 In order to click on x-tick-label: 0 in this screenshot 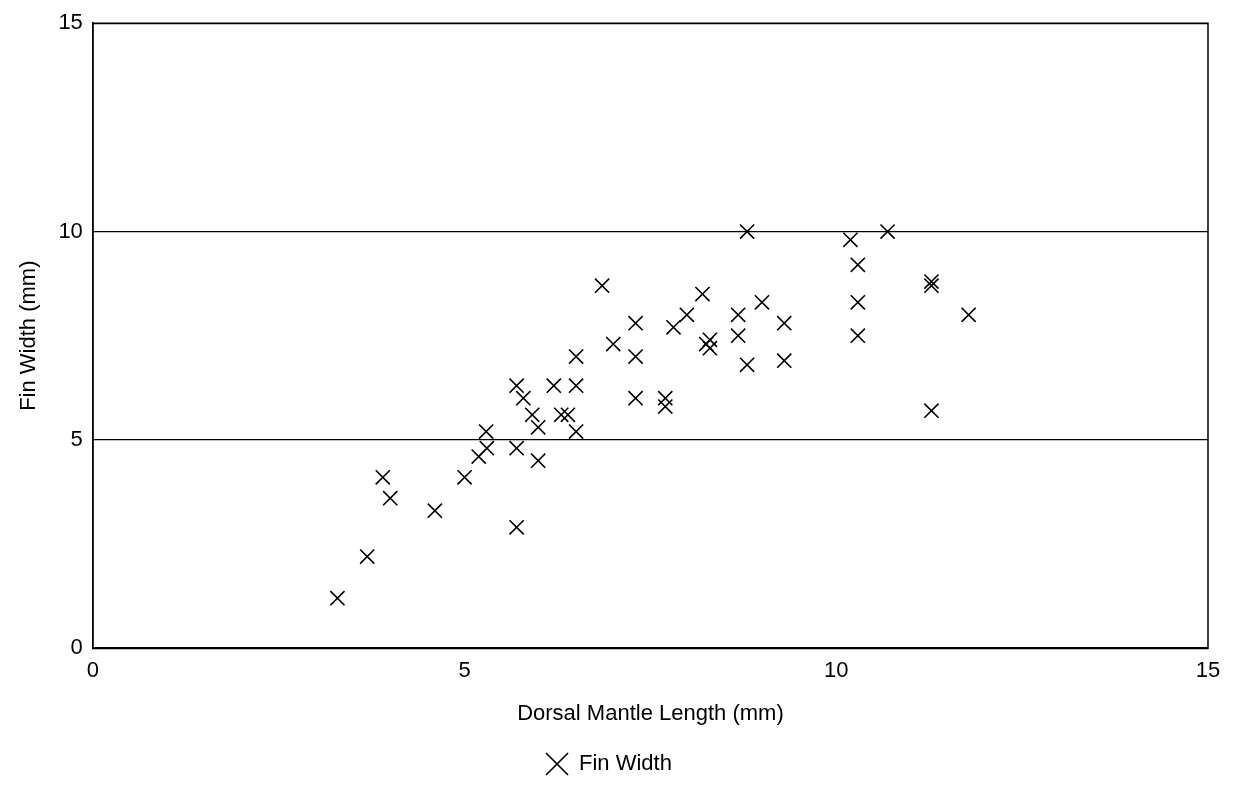, I will do `click(92, 670)`.